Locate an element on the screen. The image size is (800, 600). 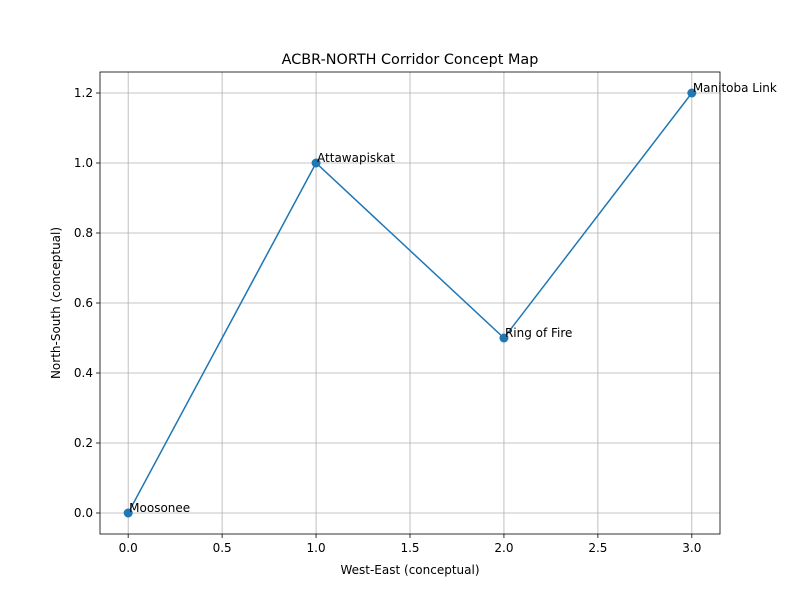
y-tick-label: 0.8 is located at coordinates (83, 233).